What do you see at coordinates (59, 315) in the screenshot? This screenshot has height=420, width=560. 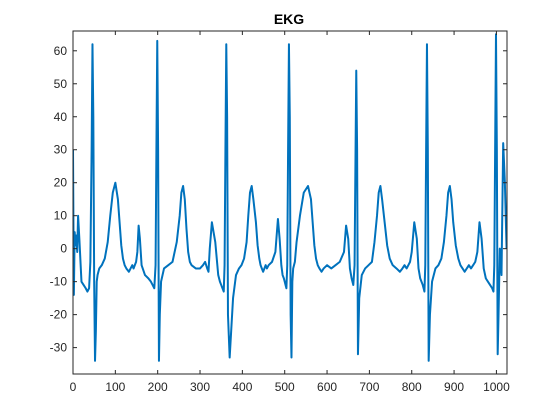 I see `y-tick-label: -20` at bounding box center [59, 315].